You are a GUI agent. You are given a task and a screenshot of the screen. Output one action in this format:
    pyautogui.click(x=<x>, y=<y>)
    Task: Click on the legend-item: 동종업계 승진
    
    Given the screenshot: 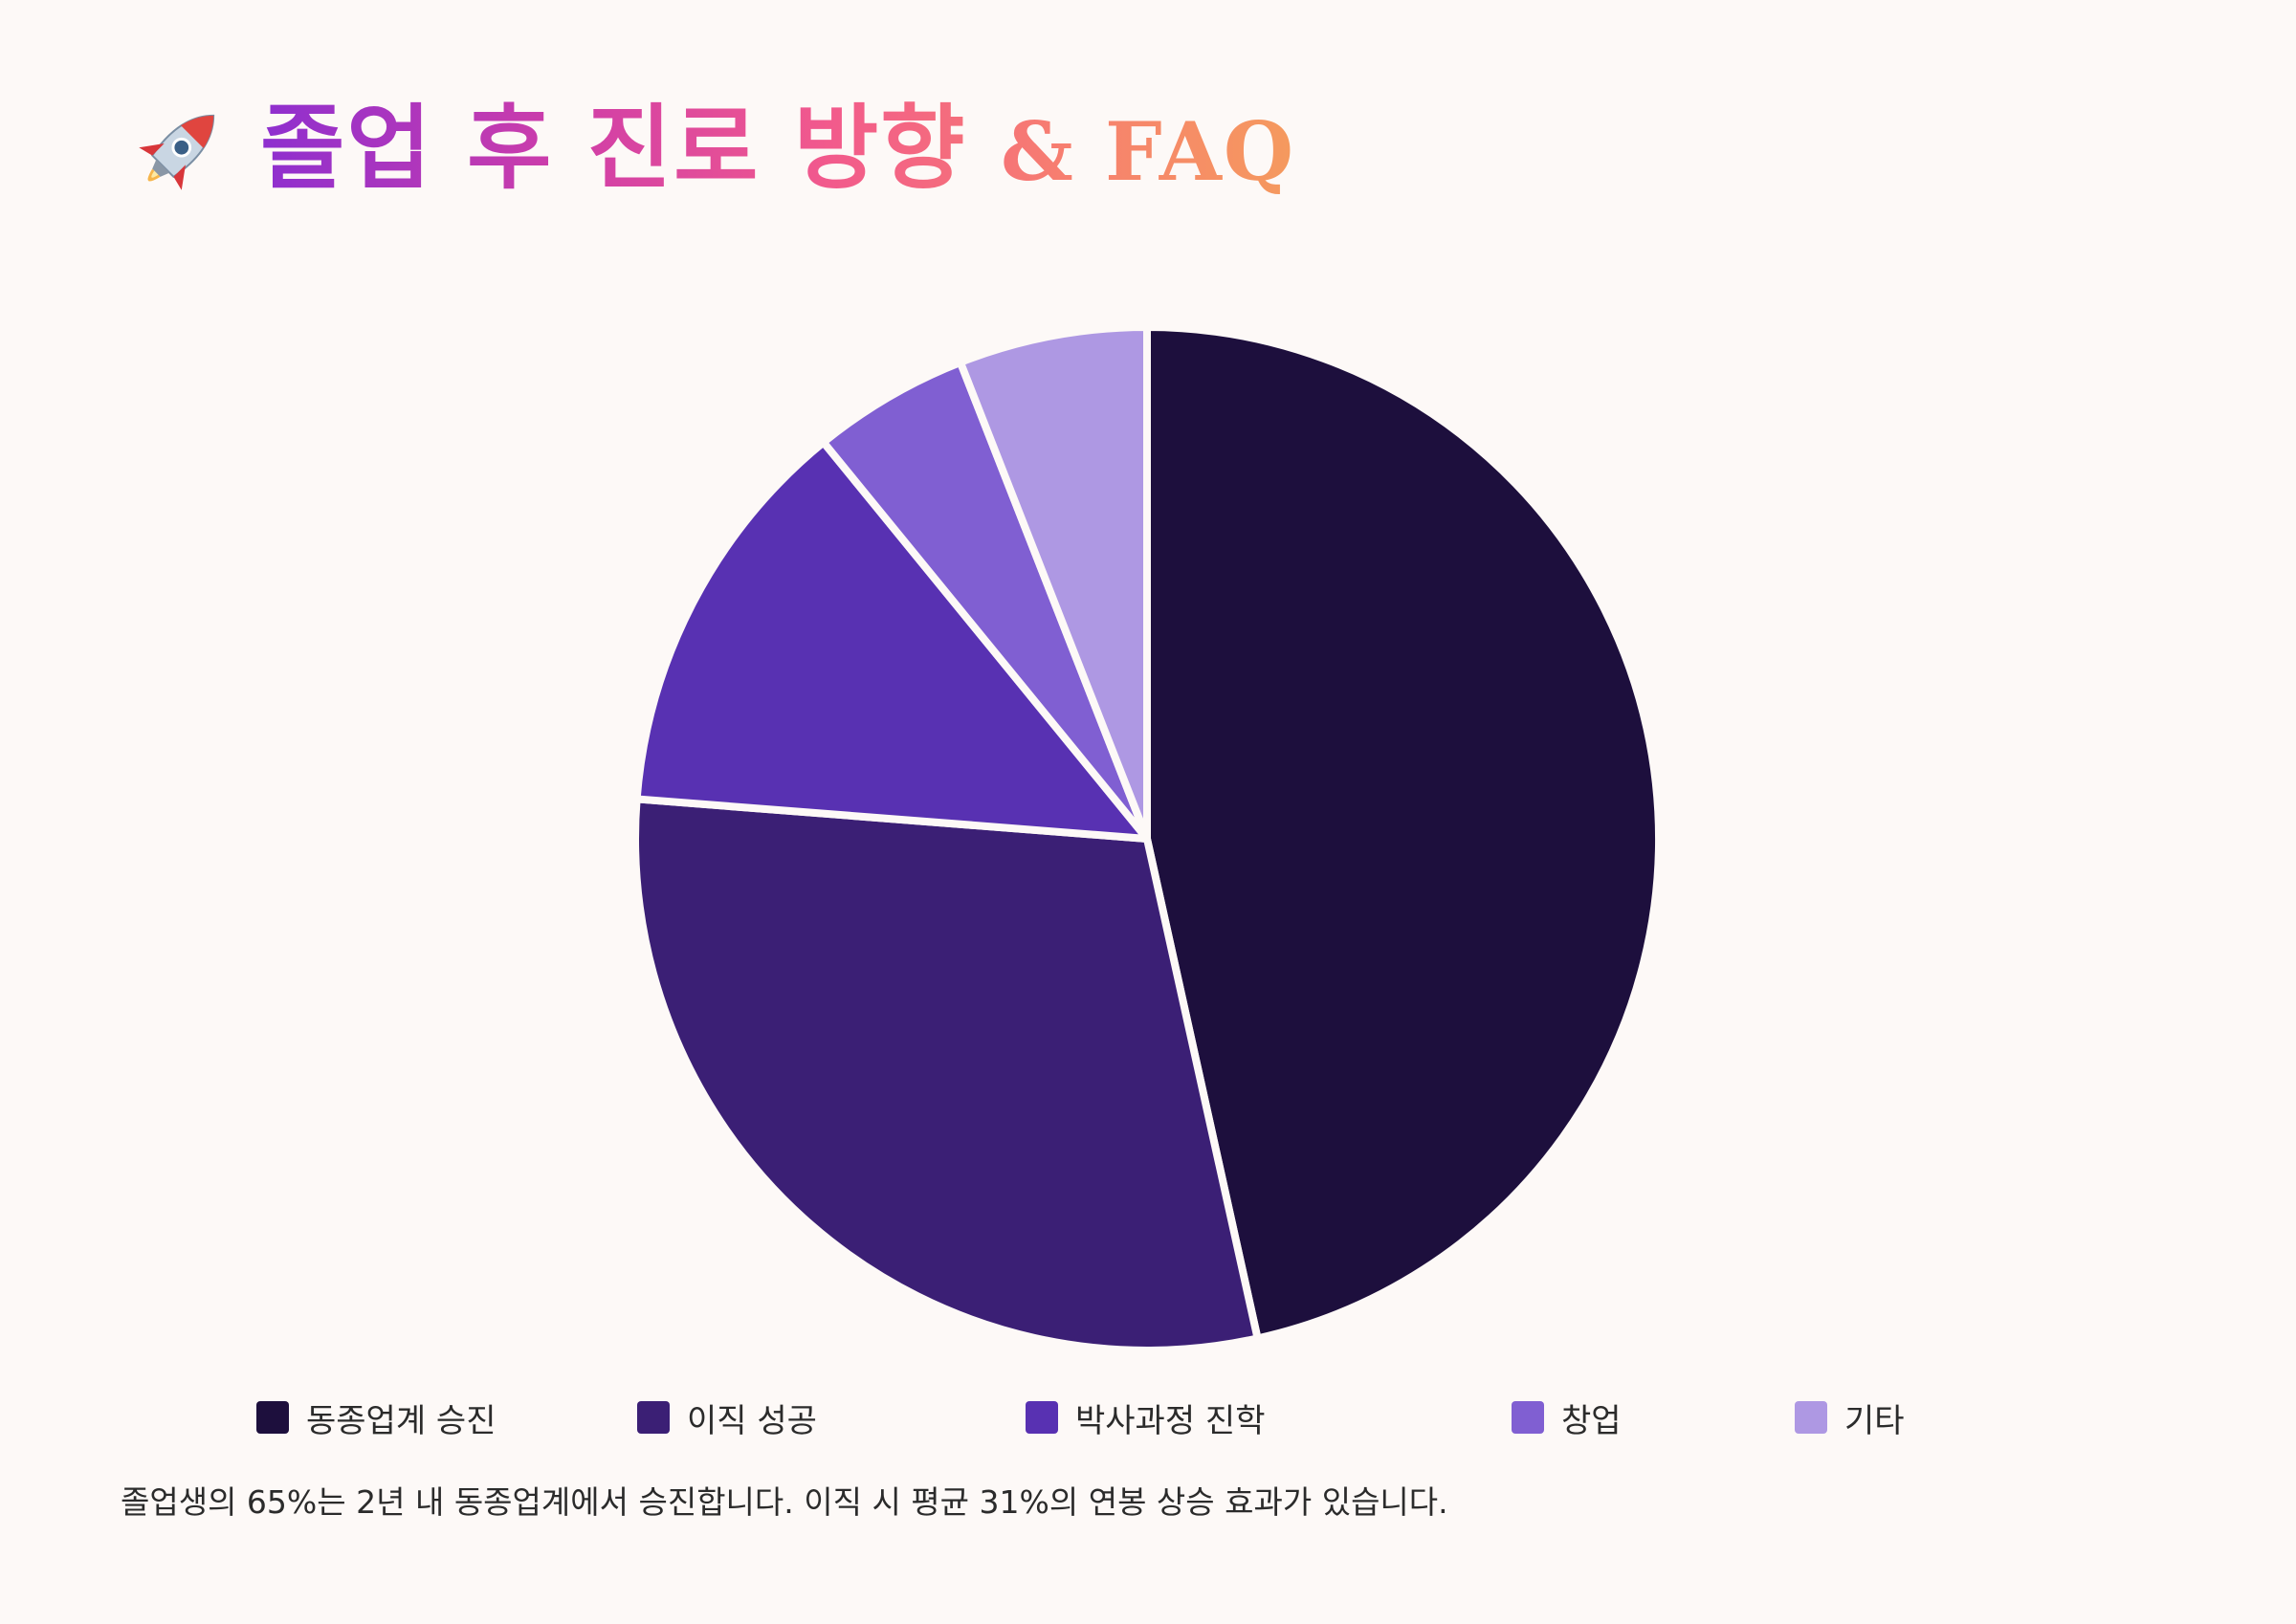 What is the action you would take?
    pyautogui.click(x=377, y=1417)
    